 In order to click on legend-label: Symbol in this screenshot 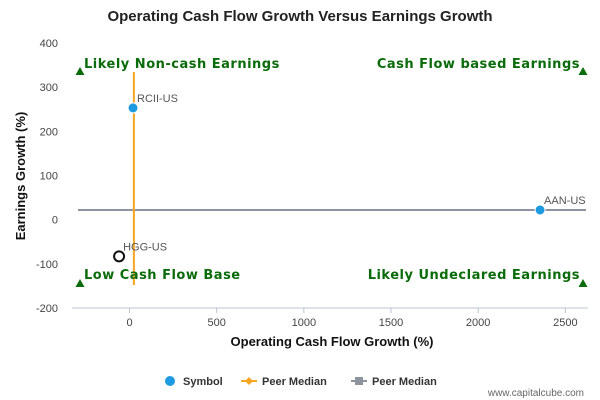, I will do `click(203, 382)`.